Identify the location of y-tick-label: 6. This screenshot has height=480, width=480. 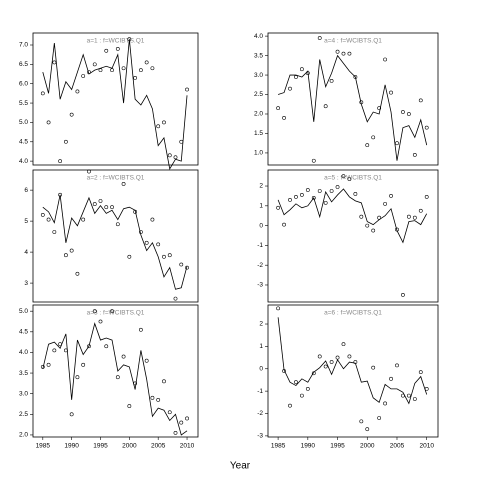
(26, 190).